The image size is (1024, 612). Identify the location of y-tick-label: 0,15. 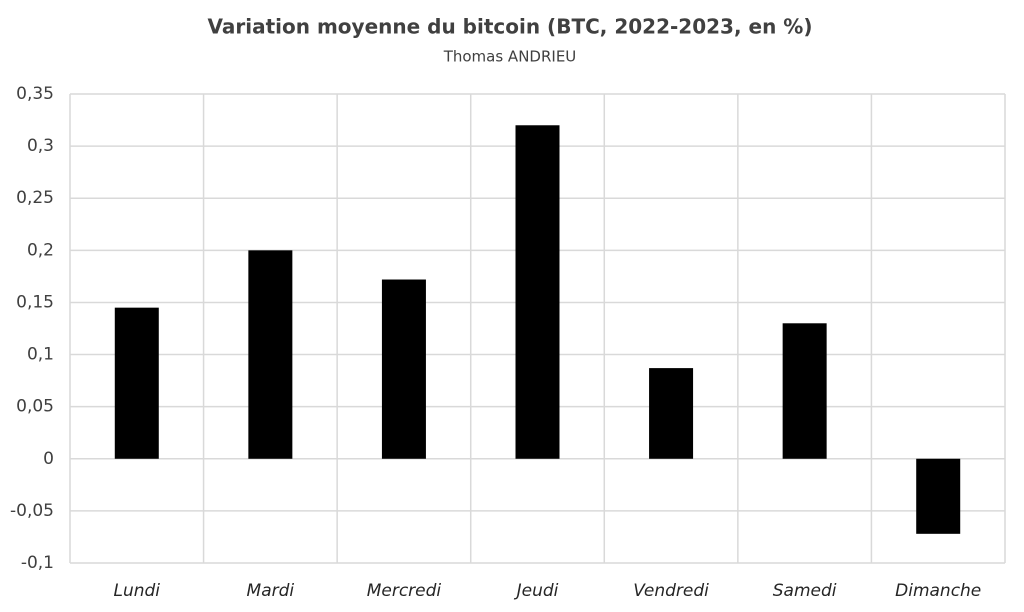
(35, 302).